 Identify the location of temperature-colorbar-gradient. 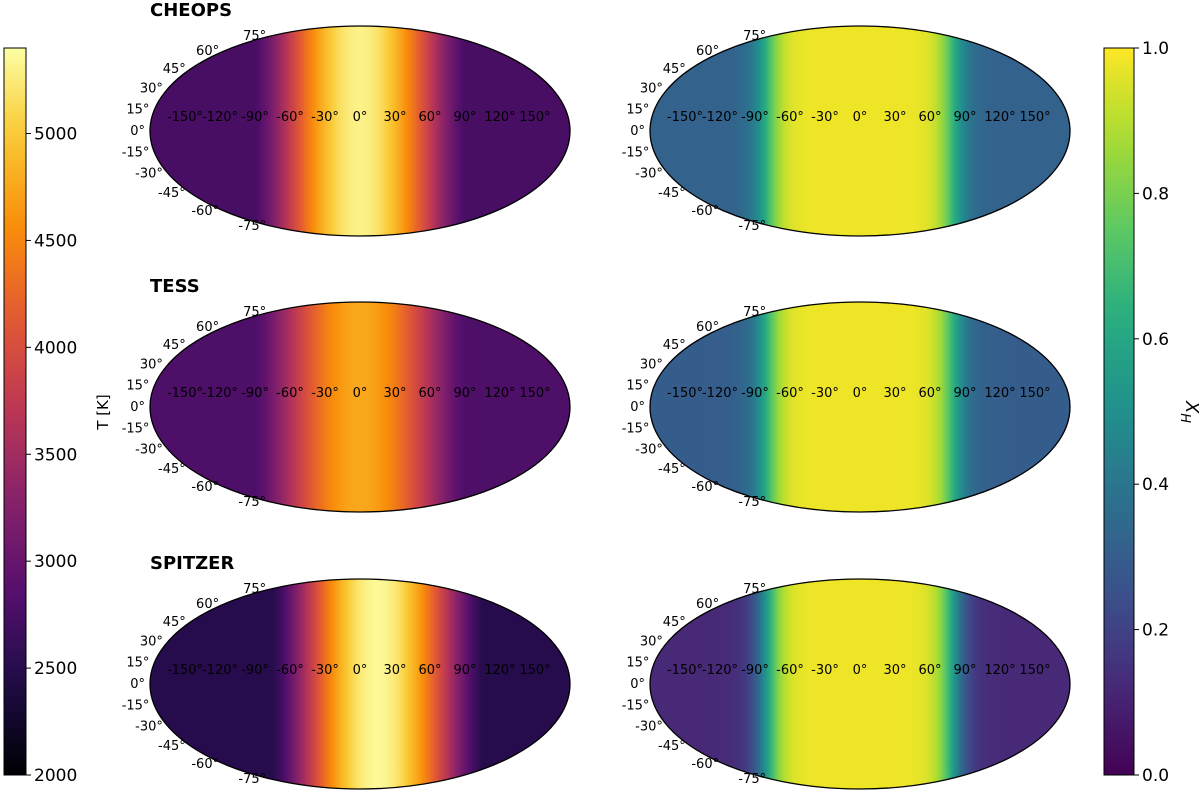
(15, 411).